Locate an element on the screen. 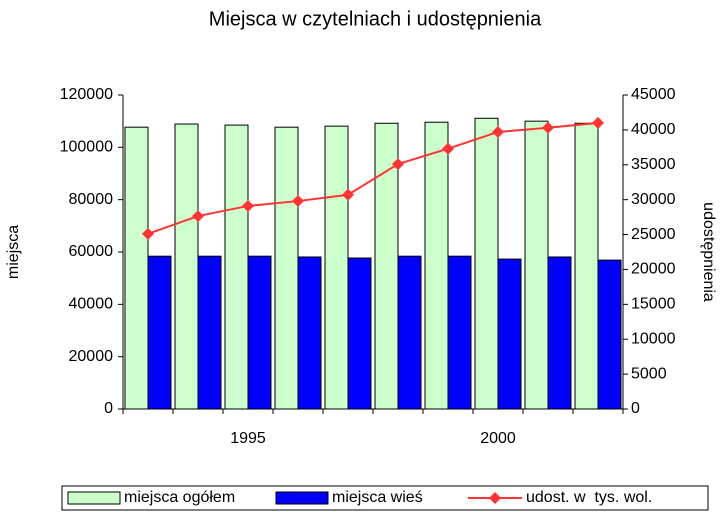 Image resolution: width=721 pixels, height=512 pixels. x-tick-label: 2000 is located at coordinates (498, 438).